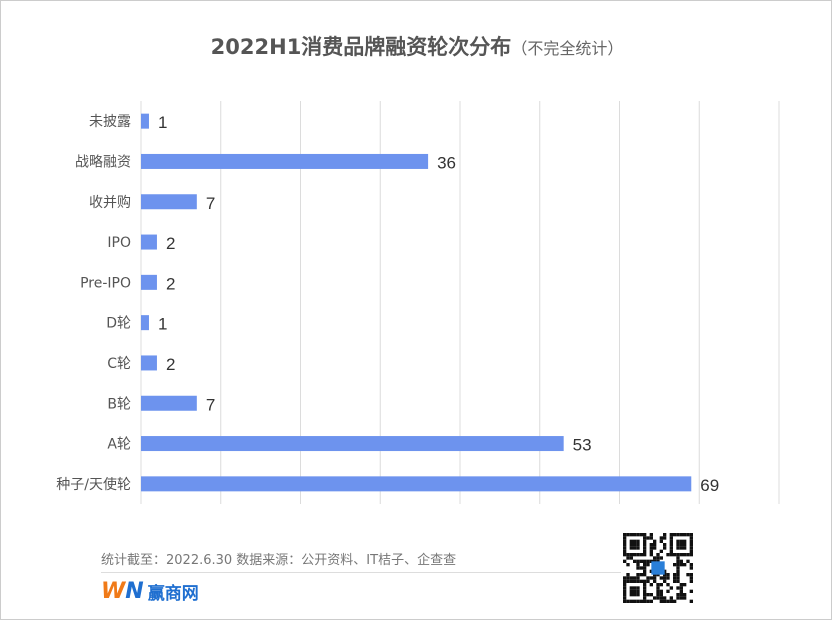  I want to click on qr-code-icon, so click(658, 568).